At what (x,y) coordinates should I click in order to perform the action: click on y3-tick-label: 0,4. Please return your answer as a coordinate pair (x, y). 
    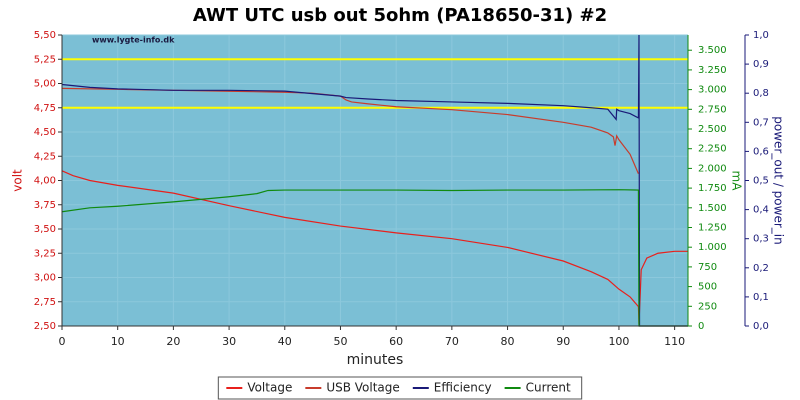
    Looking at the image, I should click on (761, 210).